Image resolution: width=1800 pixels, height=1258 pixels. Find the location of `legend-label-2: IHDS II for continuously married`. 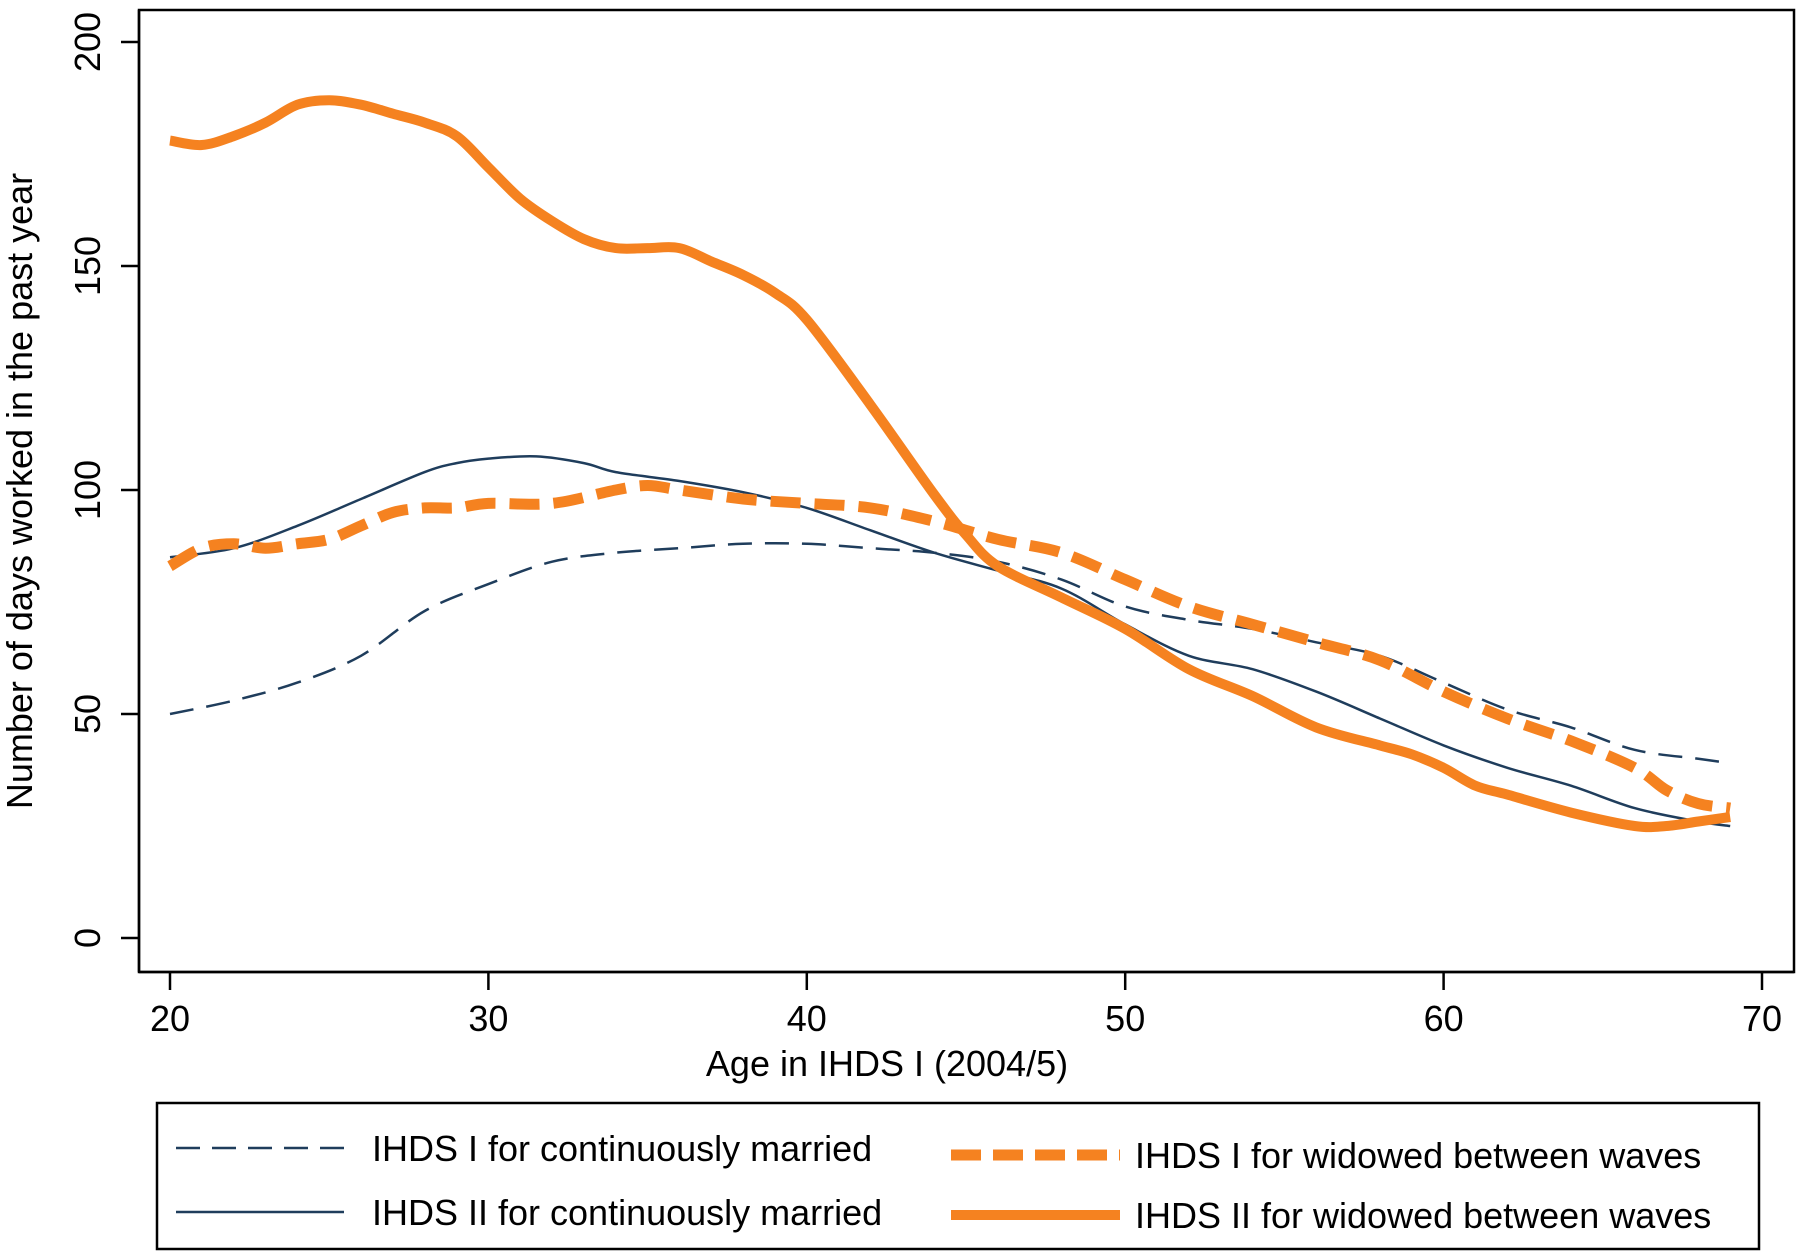

legend-label-2: IHDS II for continuously married is located at coordinates (627, 1212).